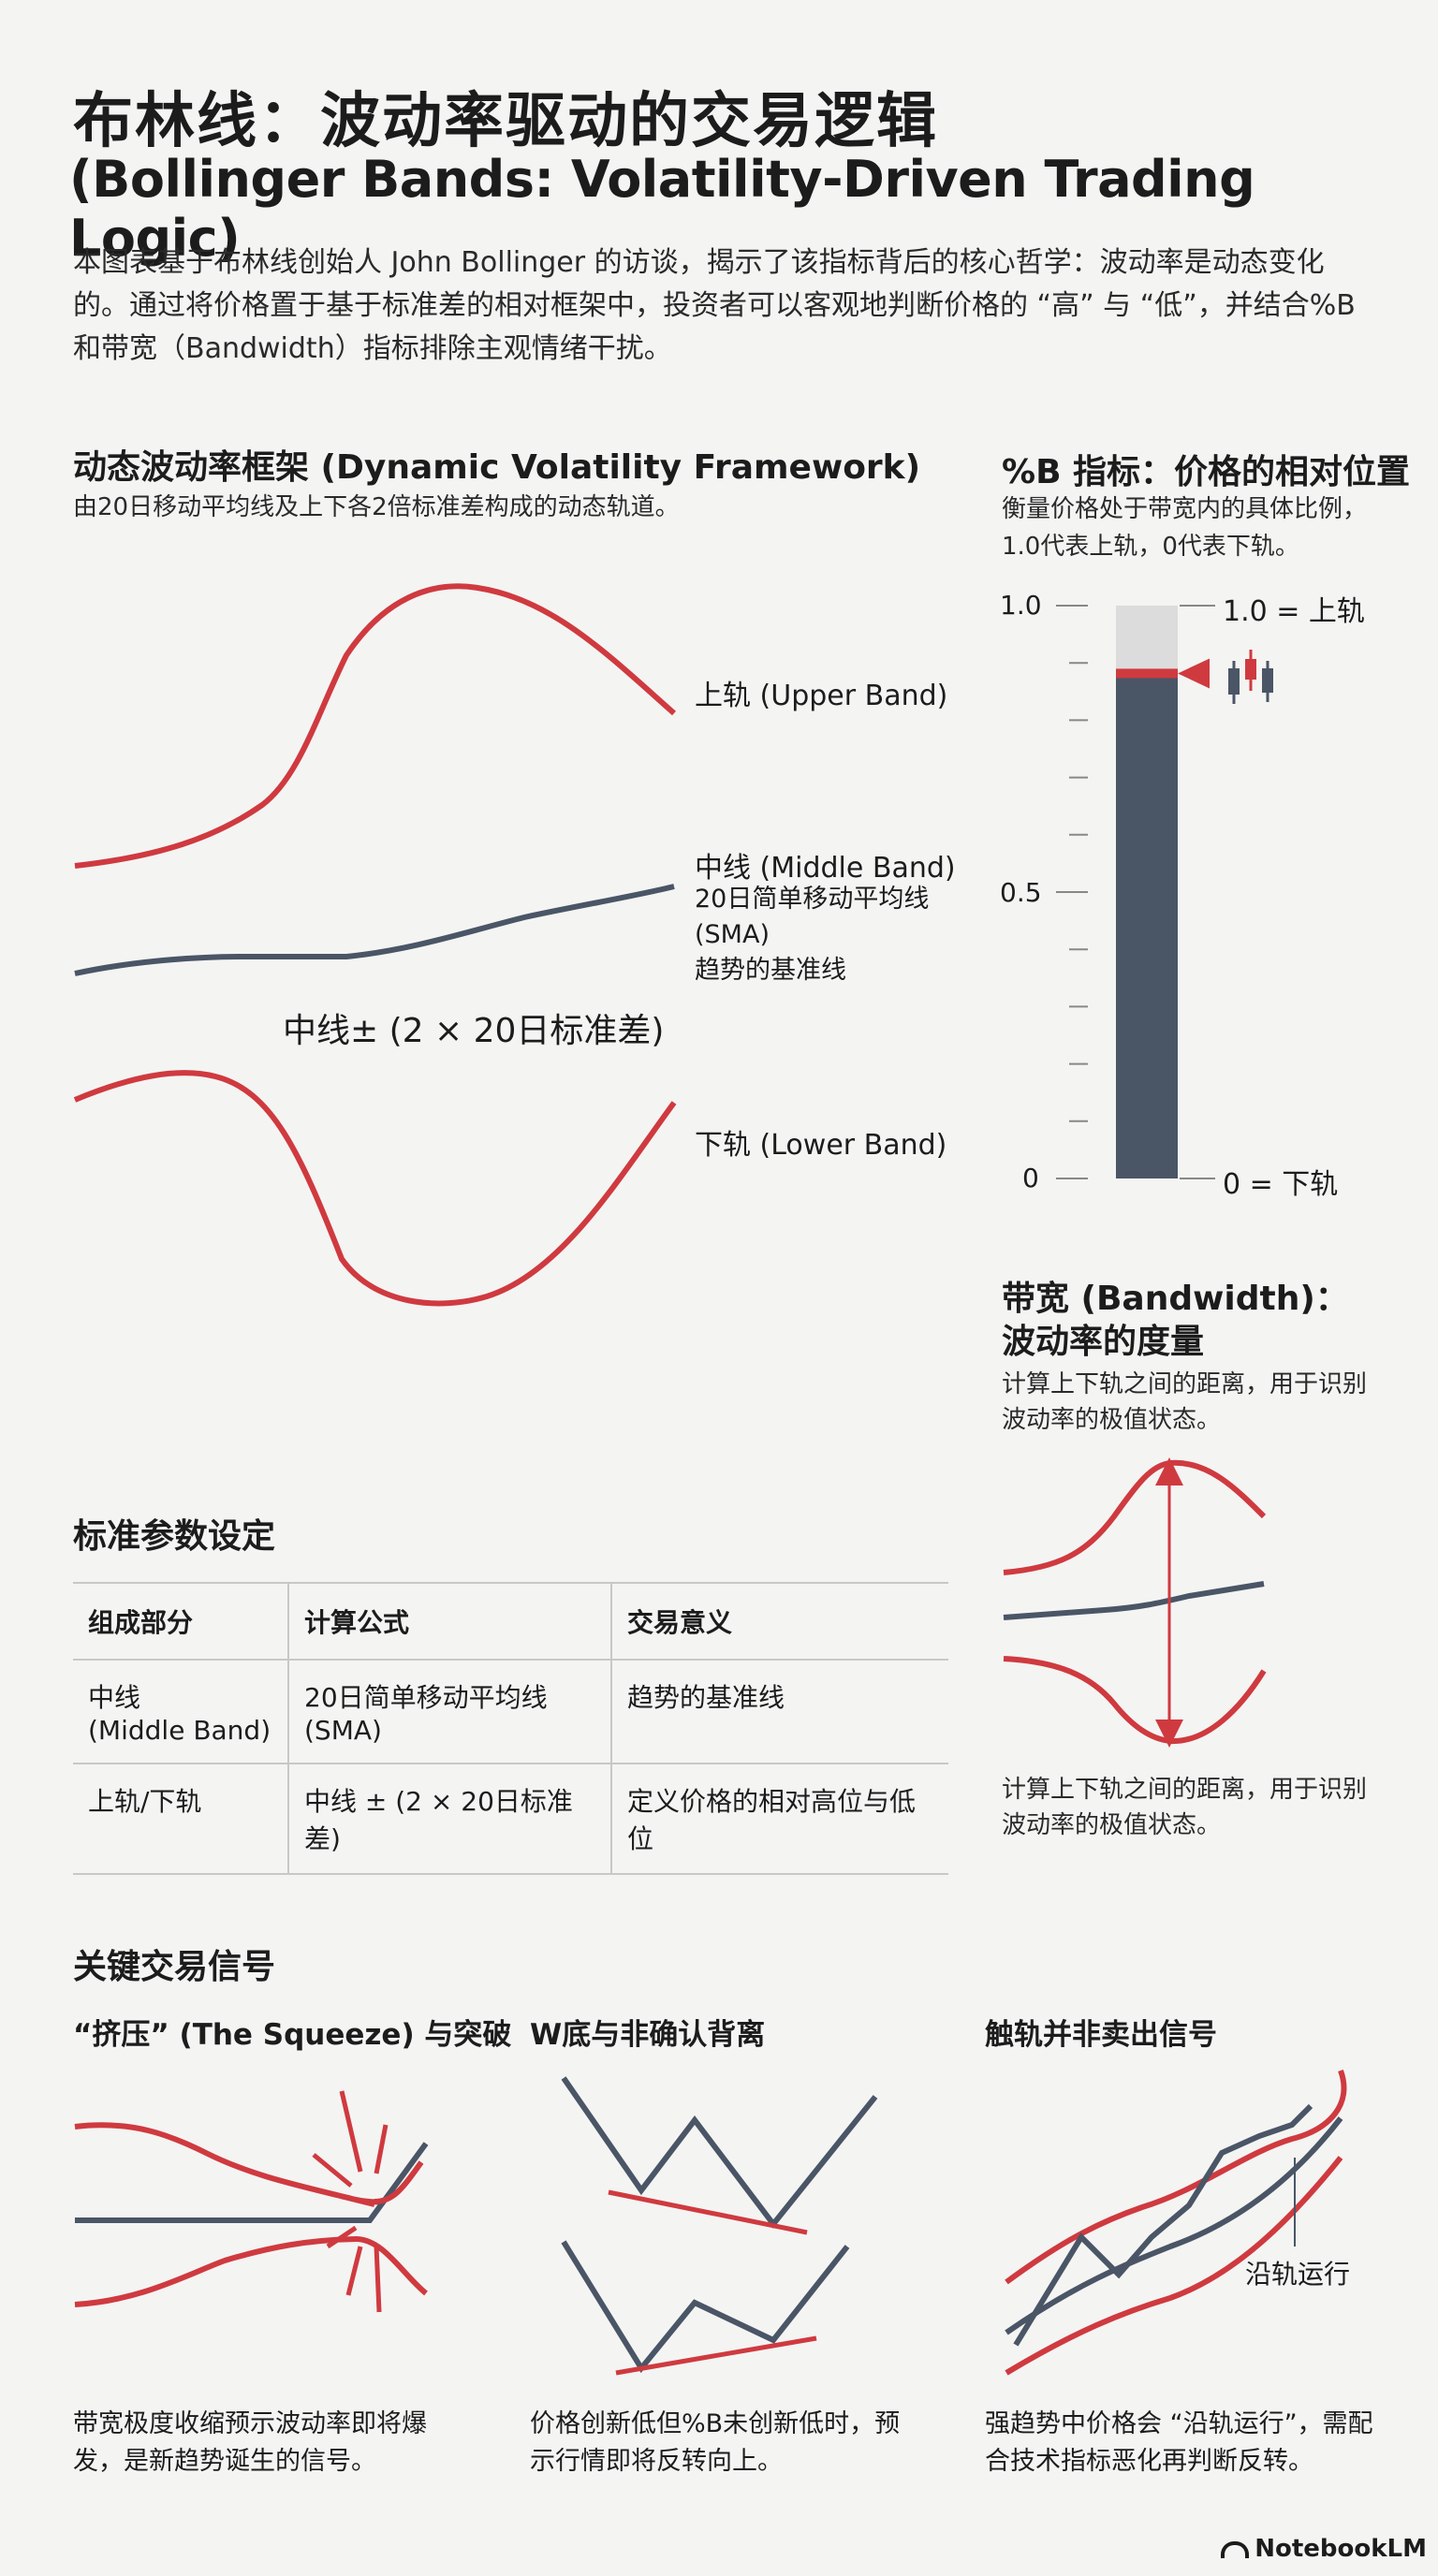  What do you see at coordinates (449, 1621) in the screenshot?
I see `table-header: 计算公式` at bounding box center [449, 1621].